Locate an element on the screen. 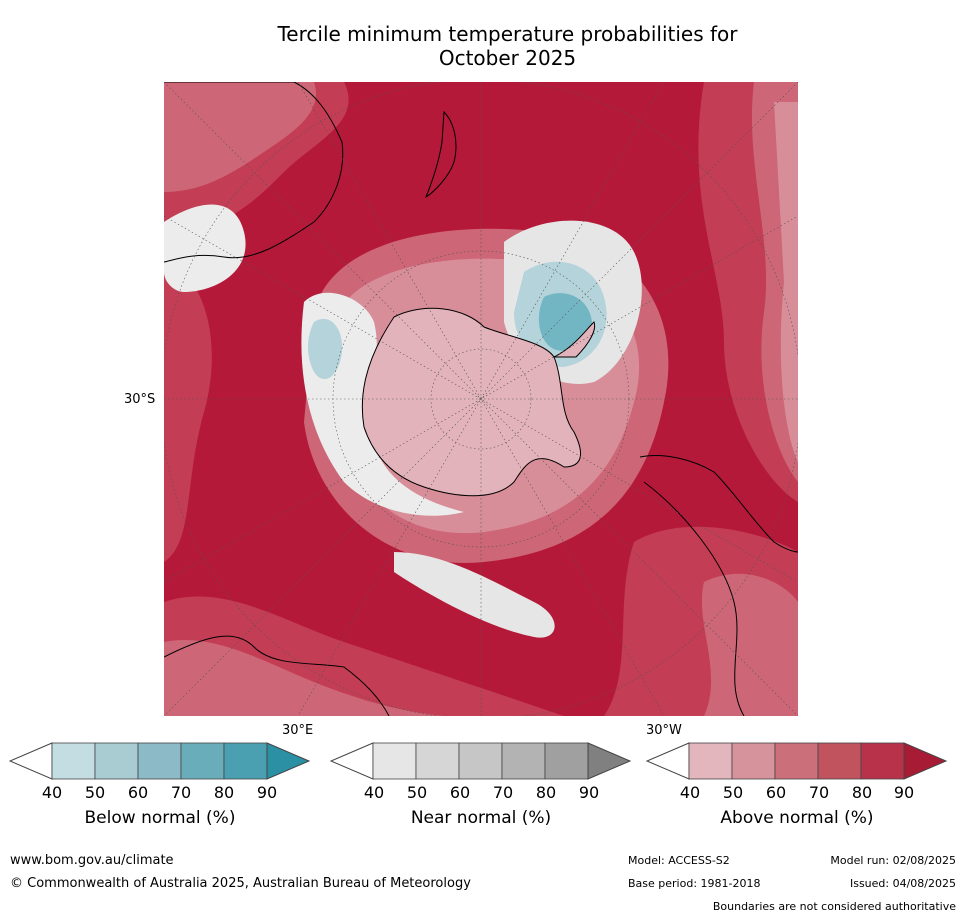 This screenshot has height=919, width=965. australia-land is located at coordinates (254, 172).